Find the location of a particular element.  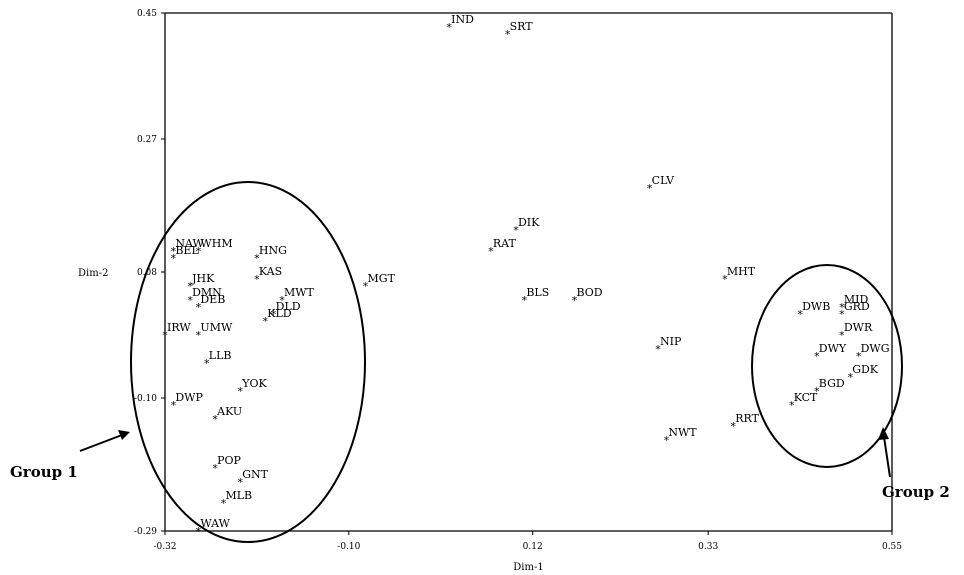

scatter-point: *CLV is located at coordinates (661, 184).